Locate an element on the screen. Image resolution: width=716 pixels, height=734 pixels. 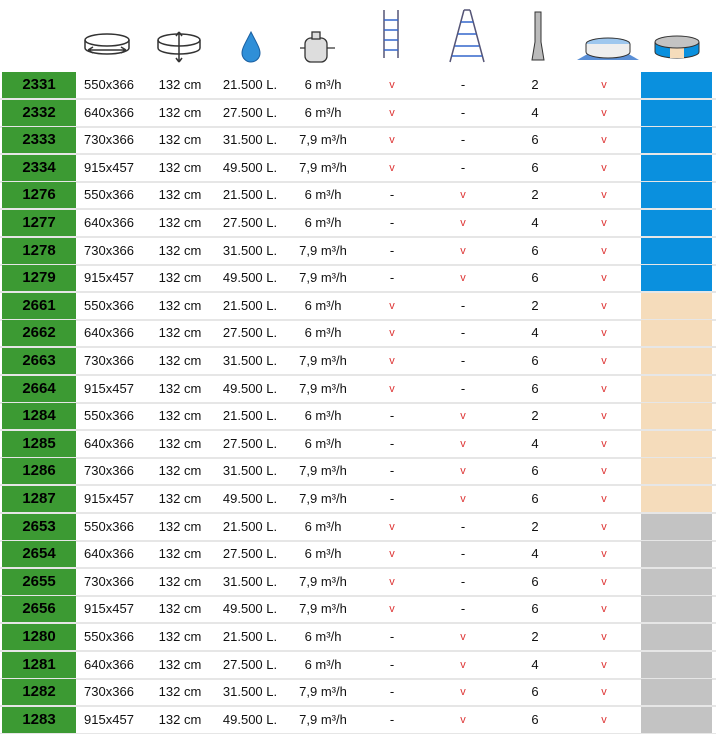
size-cell: 915x457 is located at coordinates (109, 498).